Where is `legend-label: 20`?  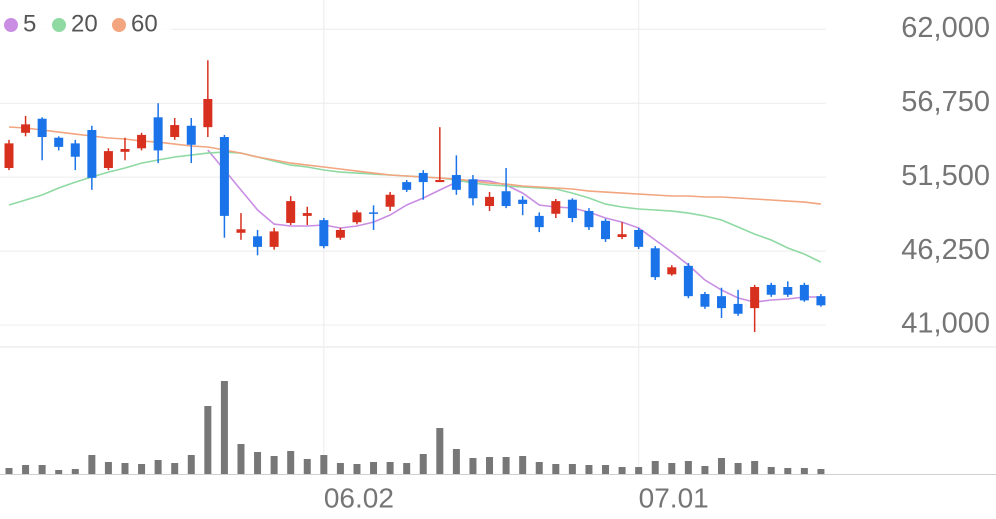 legend-label: 20 is located at coordinates (84, 23).